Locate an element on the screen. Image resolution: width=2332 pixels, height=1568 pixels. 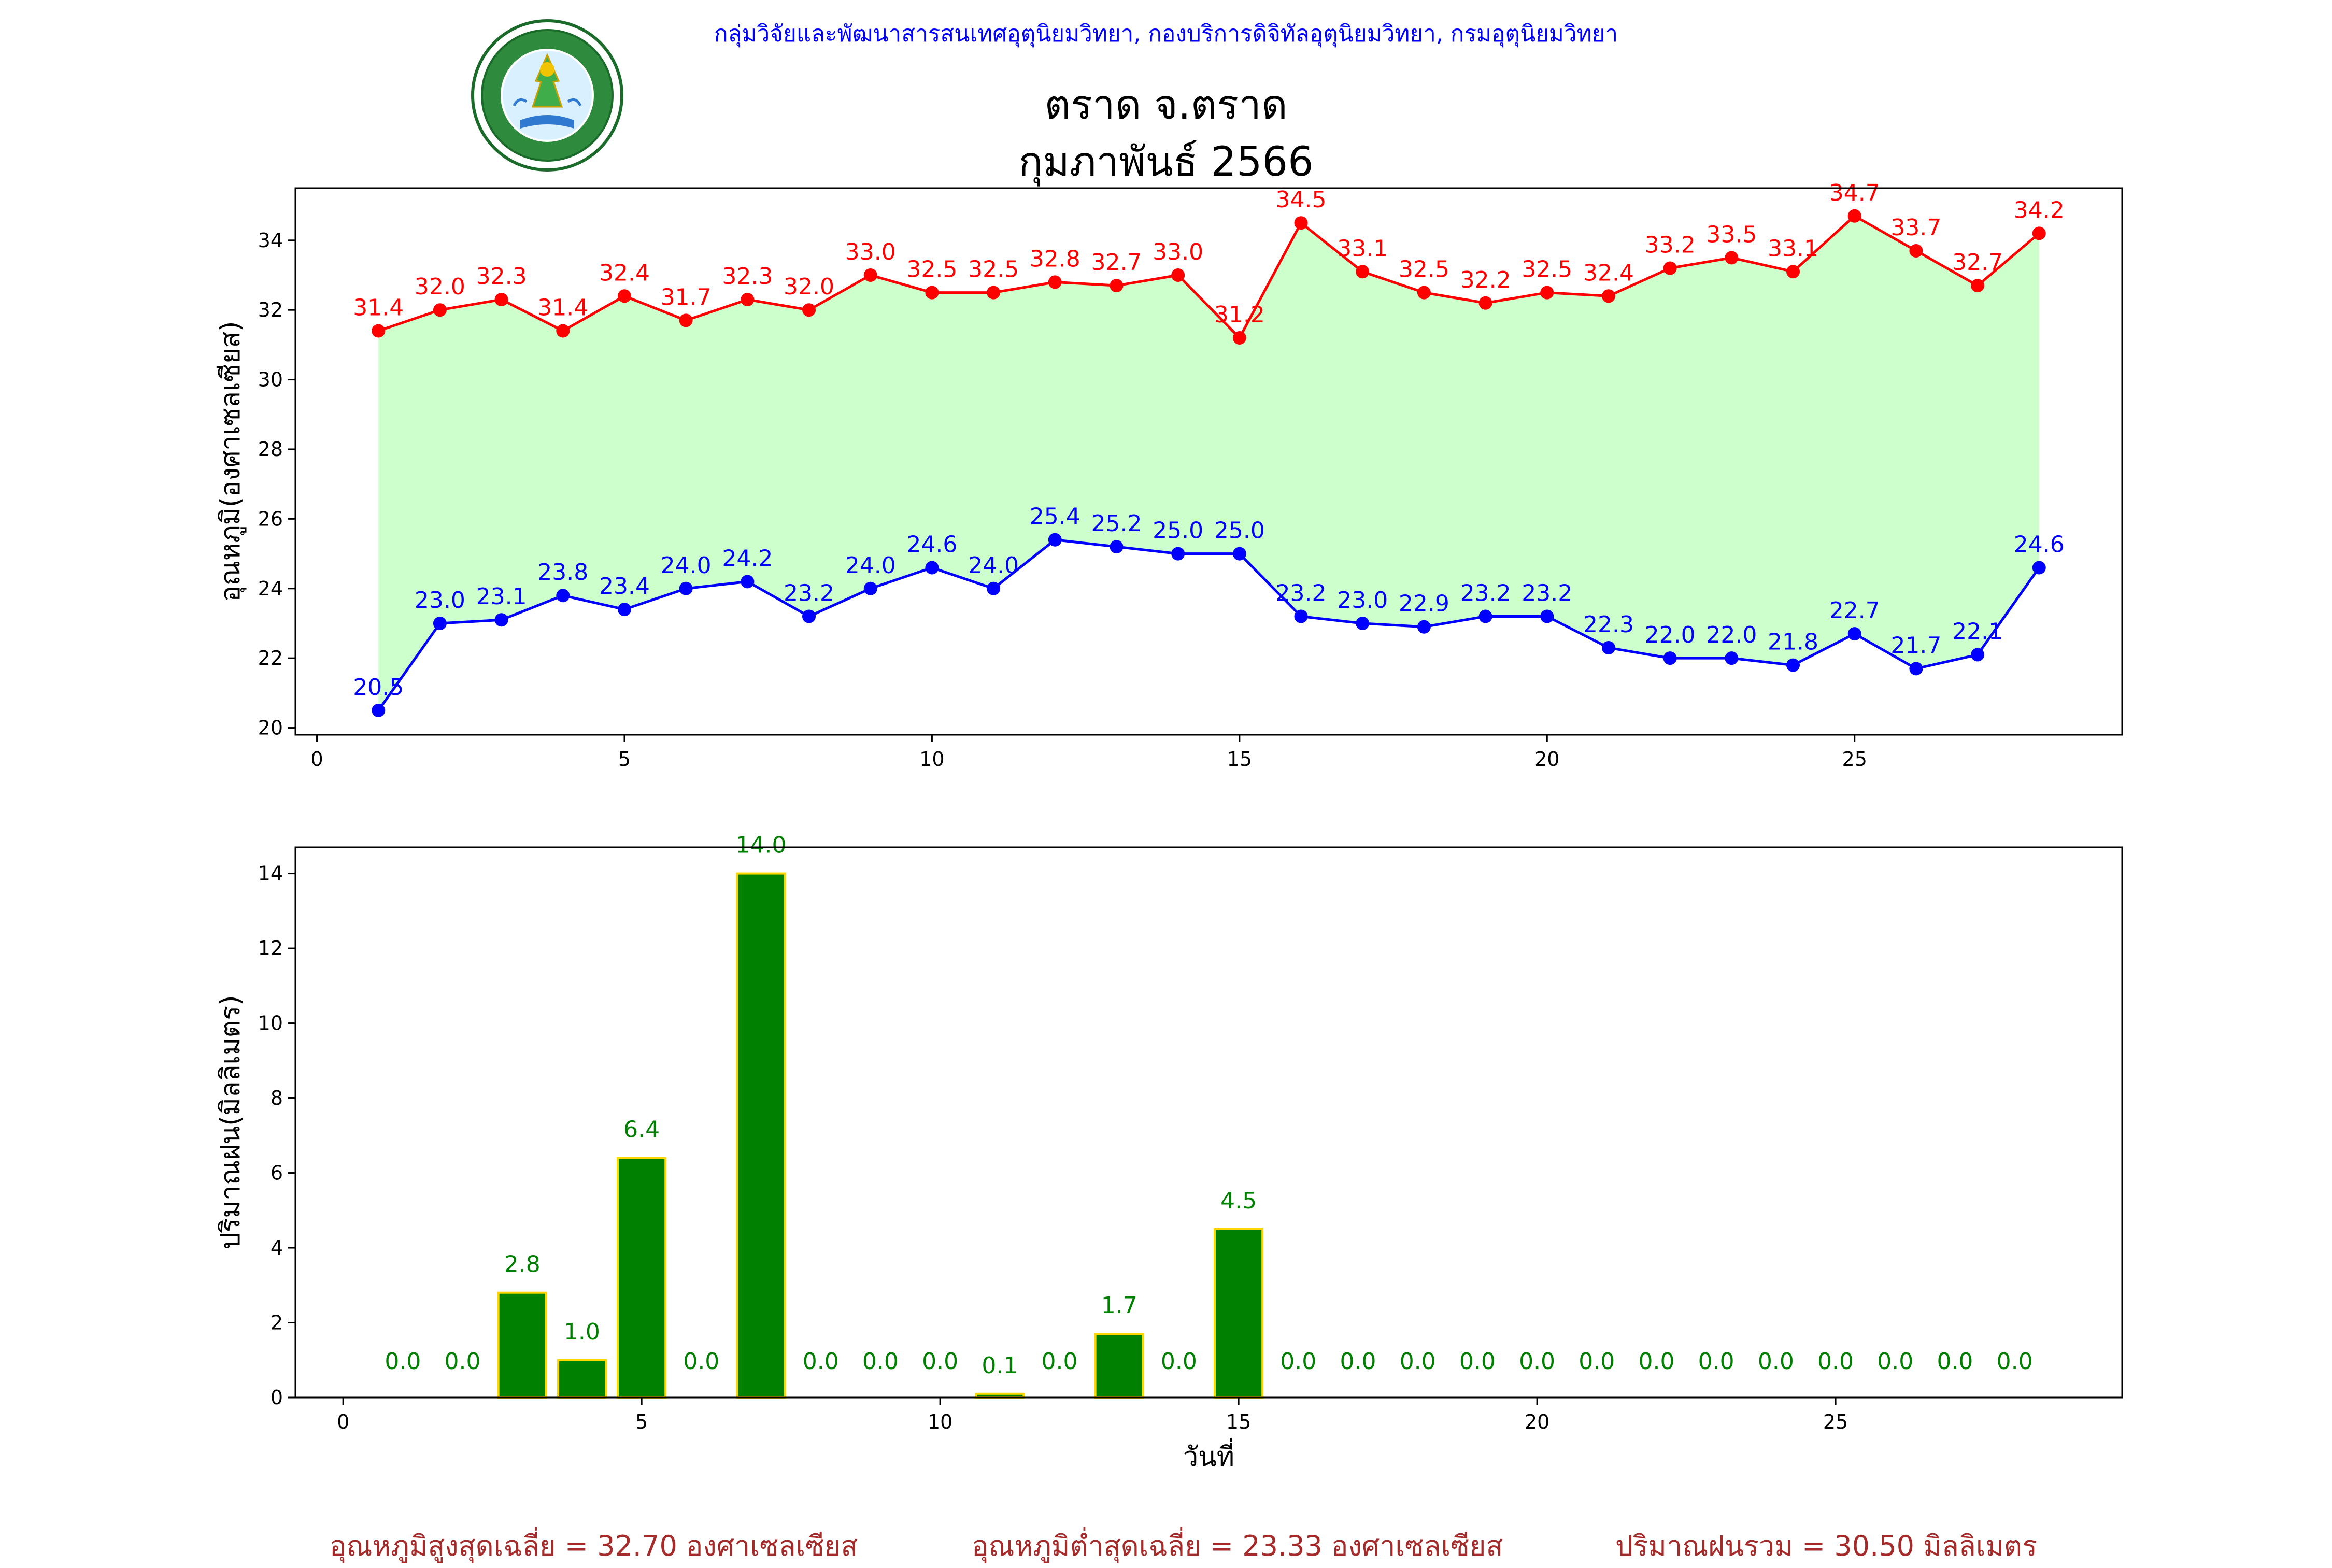
max-temperature-label: 34.7 is located at coordinates (1855, 193).